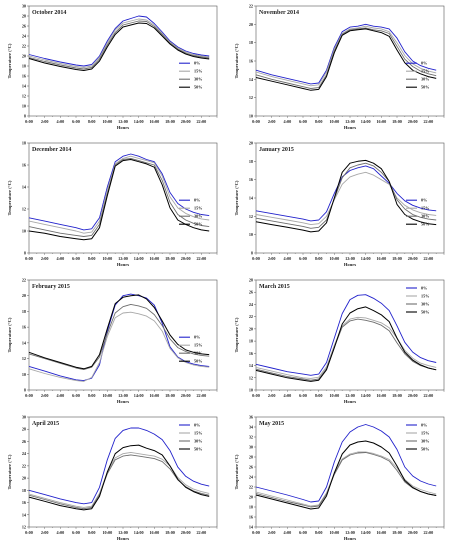 This screenshot has height=550, width=452. Describe the element at coordinates (350, 264) in the screenshot. I see `x-axis-label: Hours` at that location.